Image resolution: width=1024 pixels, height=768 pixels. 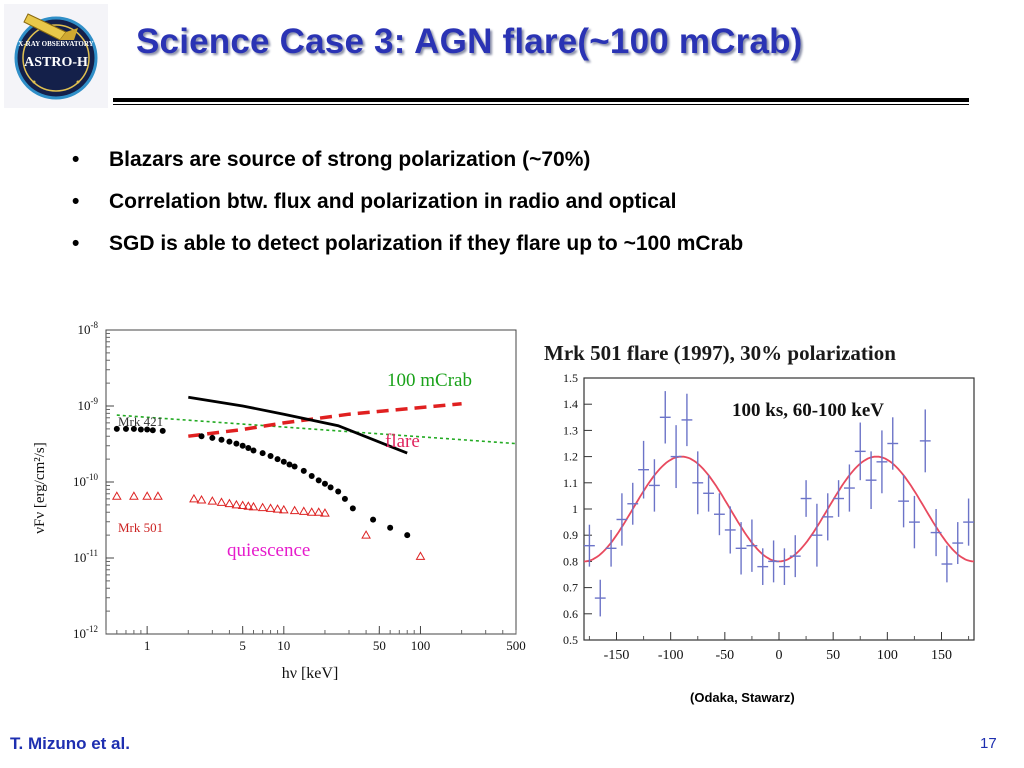 I want to click on logo-line2: ASTRO-H, so click(x=56, y=62).